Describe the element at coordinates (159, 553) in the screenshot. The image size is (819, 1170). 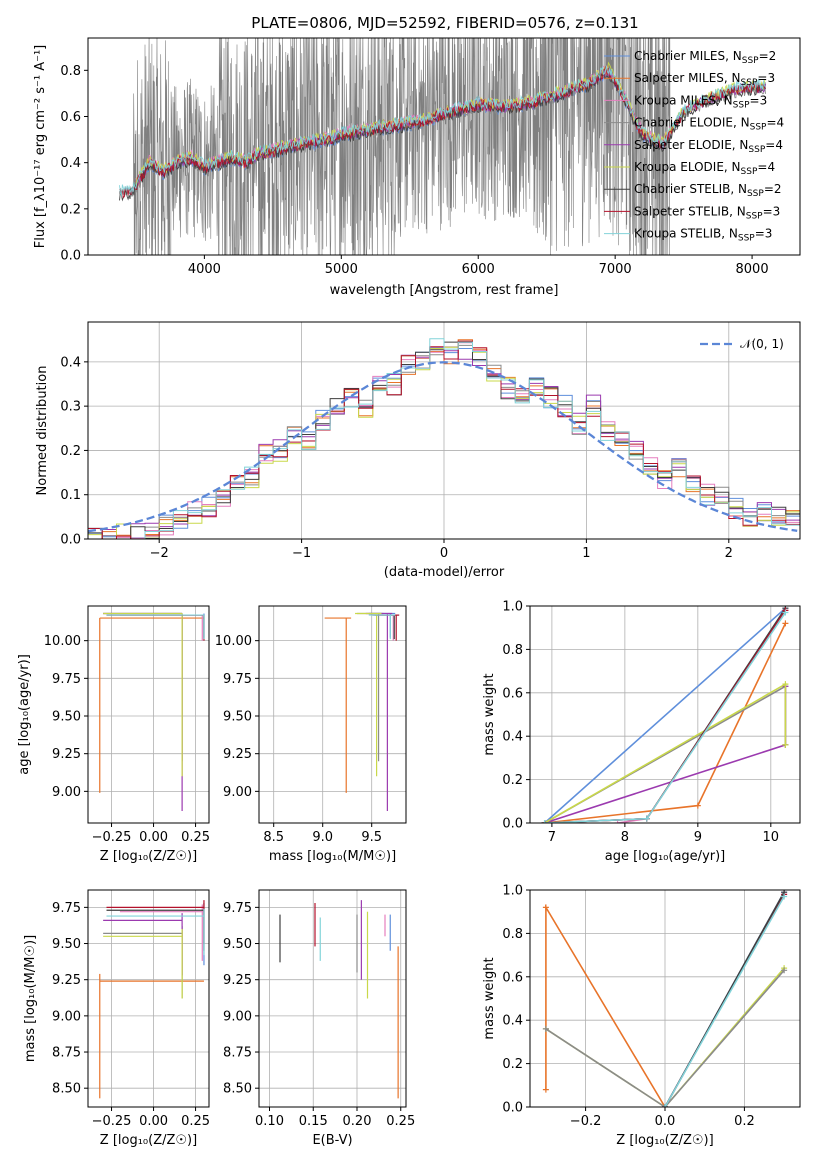
I see `x-tick-label: −2` at that location.